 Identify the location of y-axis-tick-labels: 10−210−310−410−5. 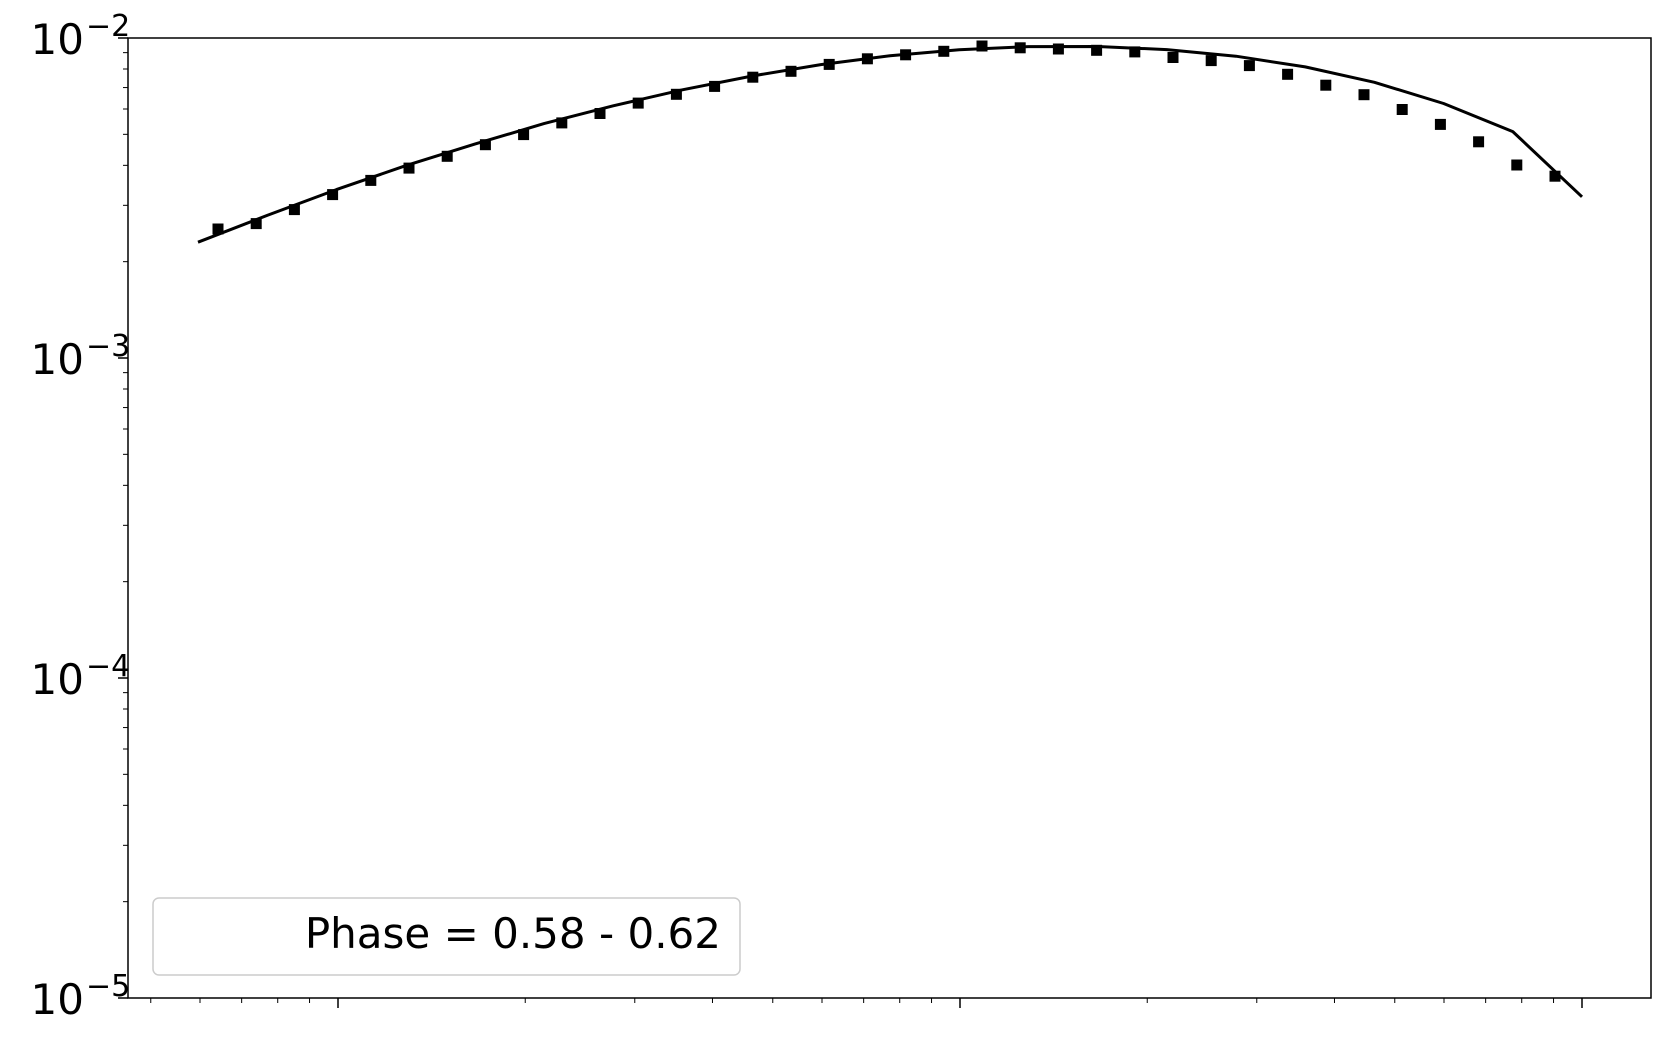
(81, 516).